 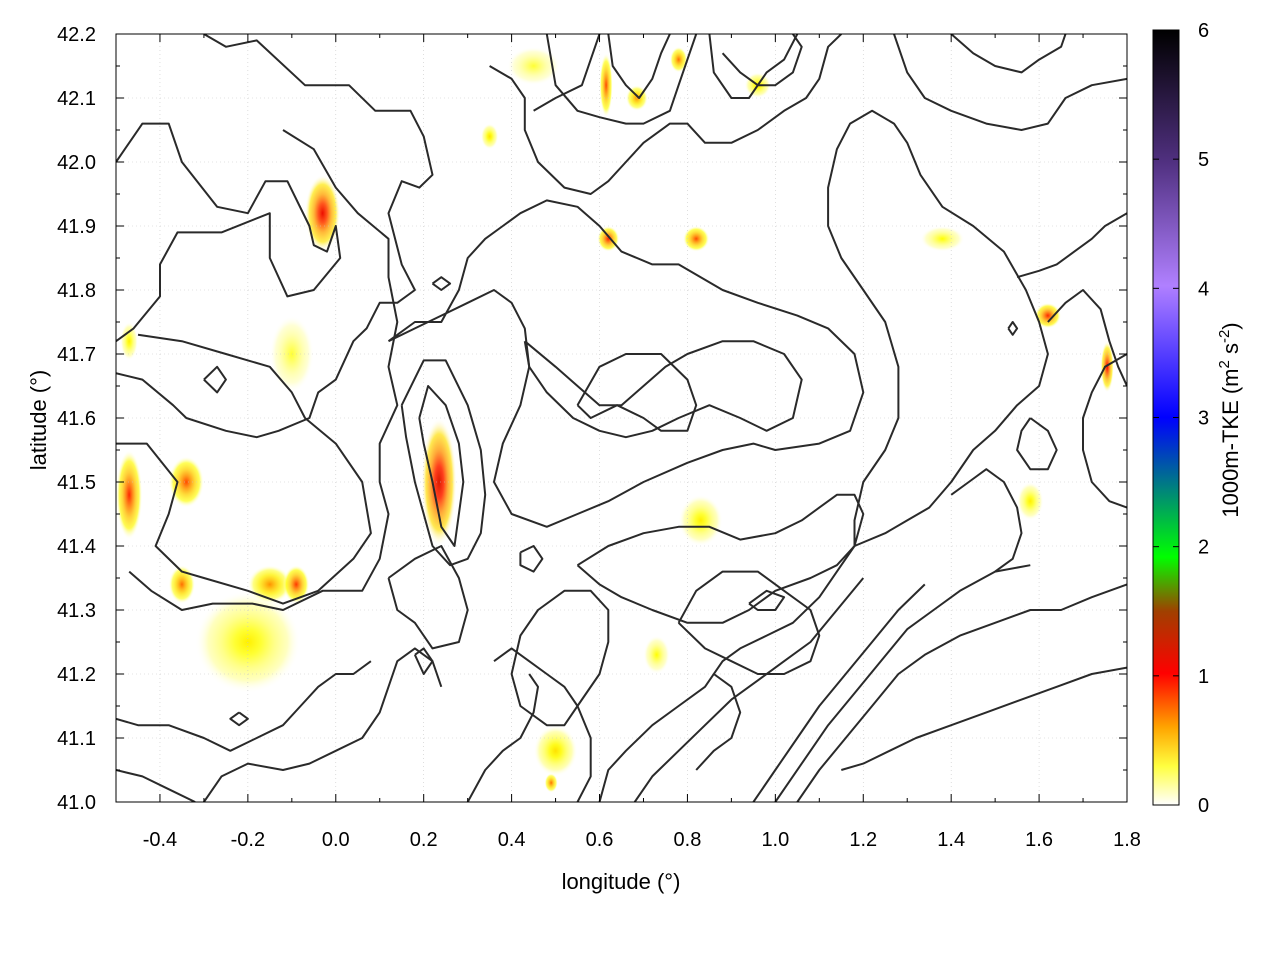 I want to click on colorbar-label-main: 1000m-TKE (m, so click(x=1230, y=442).